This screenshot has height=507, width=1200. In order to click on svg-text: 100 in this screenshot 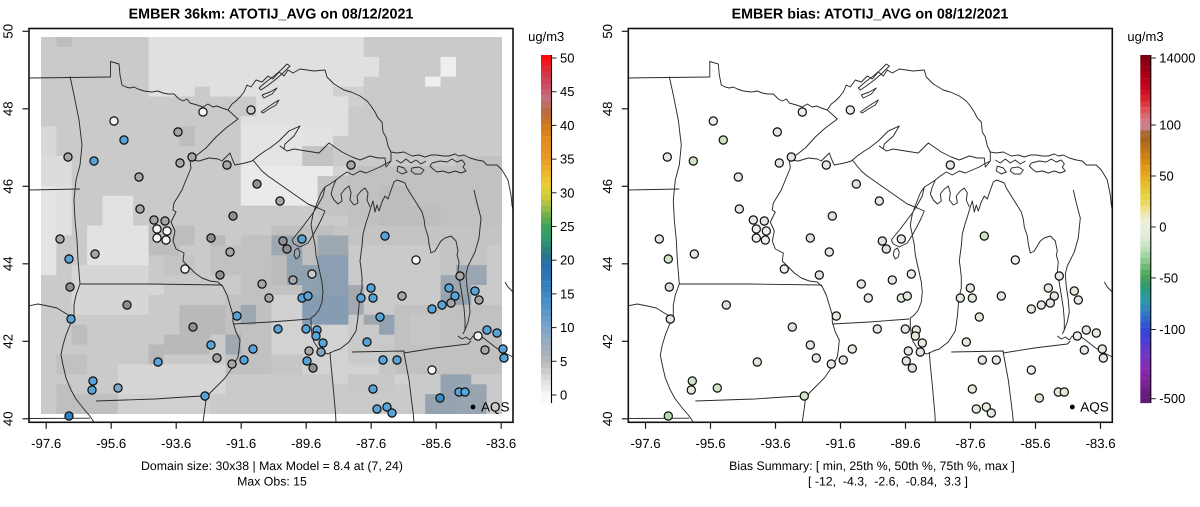, I will do `click(1170, 125)`.